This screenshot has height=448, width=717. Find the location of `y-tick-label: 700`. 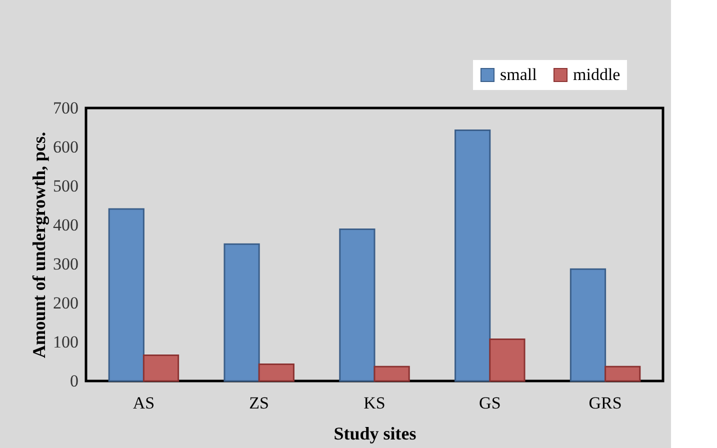

y-tick-label: 700 is located at coordinates (65, 108).